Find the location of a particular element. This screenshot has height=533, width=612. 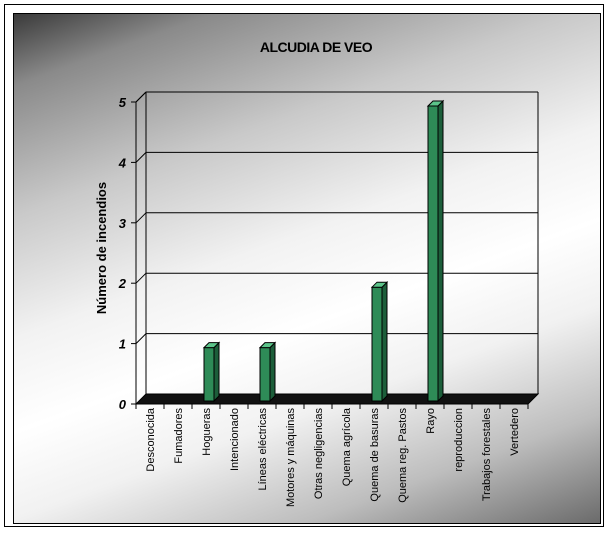

y-tick-label: 5 is located at coordinates (123, 102).